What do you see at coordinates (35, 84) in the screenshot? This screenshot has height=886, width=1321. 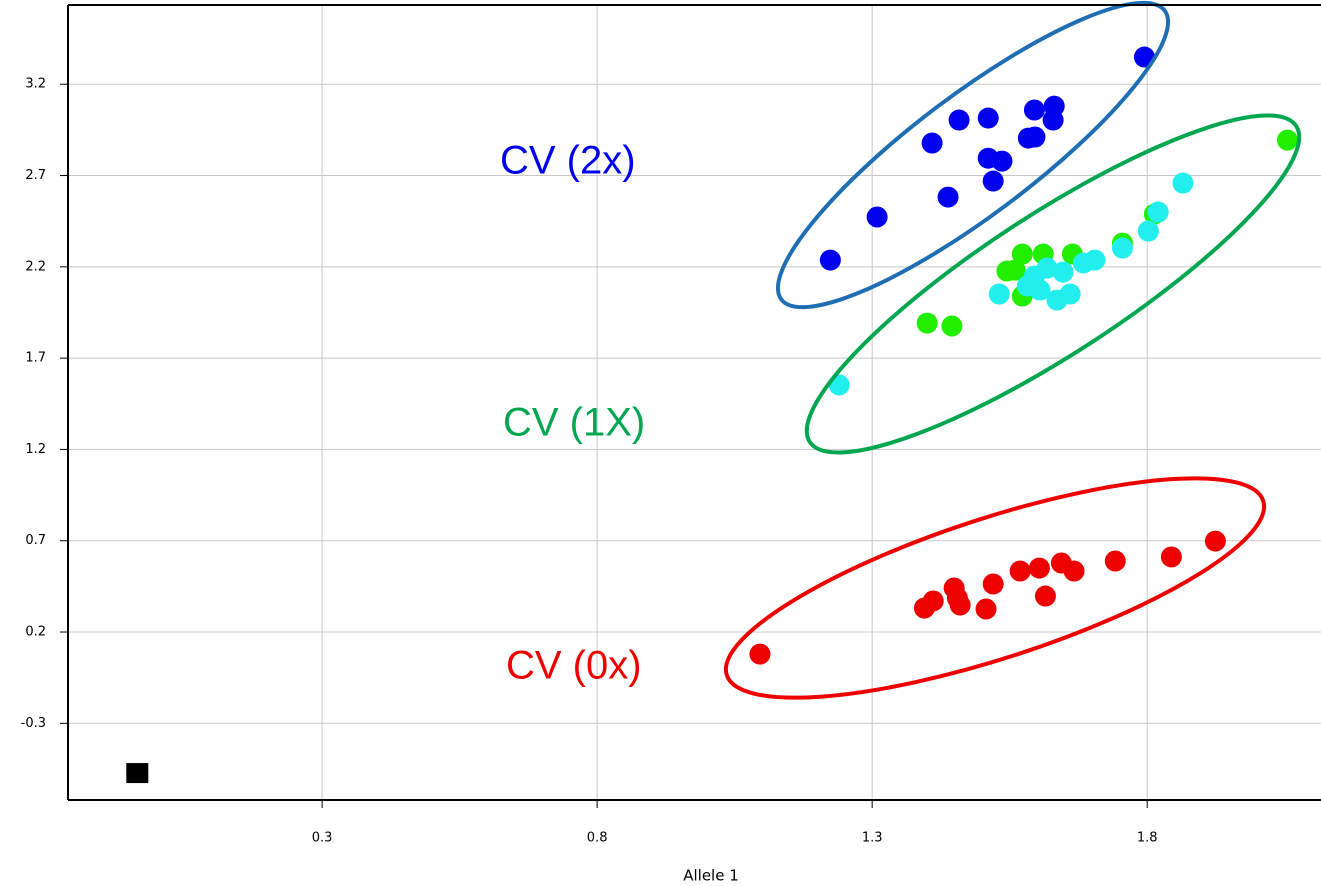 I see `y-tick-label: 3.2` at bounding box center [35, 84].